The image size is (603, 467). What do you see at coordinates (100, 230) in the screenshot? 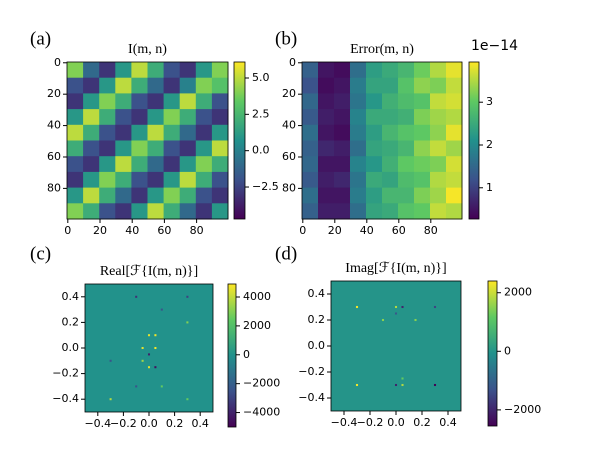
I see `x-tick-label: 20` at bounding box center [100, 230].